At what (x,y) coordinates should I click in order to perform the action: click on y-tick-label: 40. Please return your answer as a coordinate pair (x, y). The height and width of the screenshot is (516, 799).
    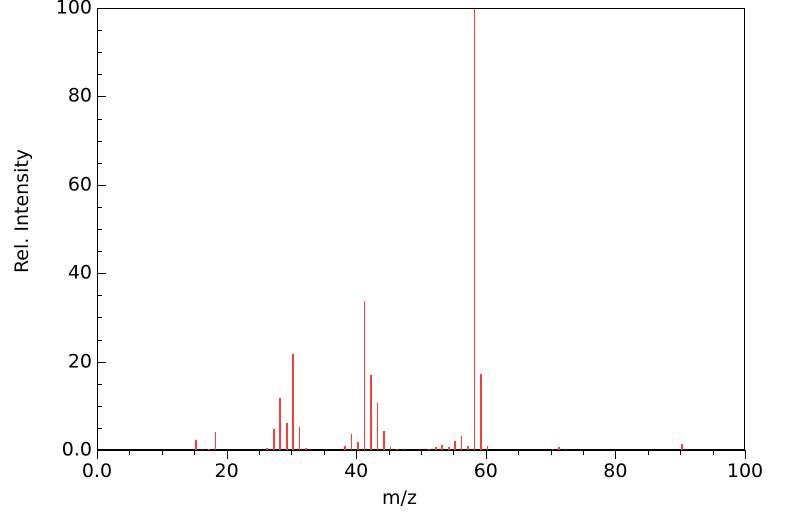
    Looking at the image, I should click on (79, 272).